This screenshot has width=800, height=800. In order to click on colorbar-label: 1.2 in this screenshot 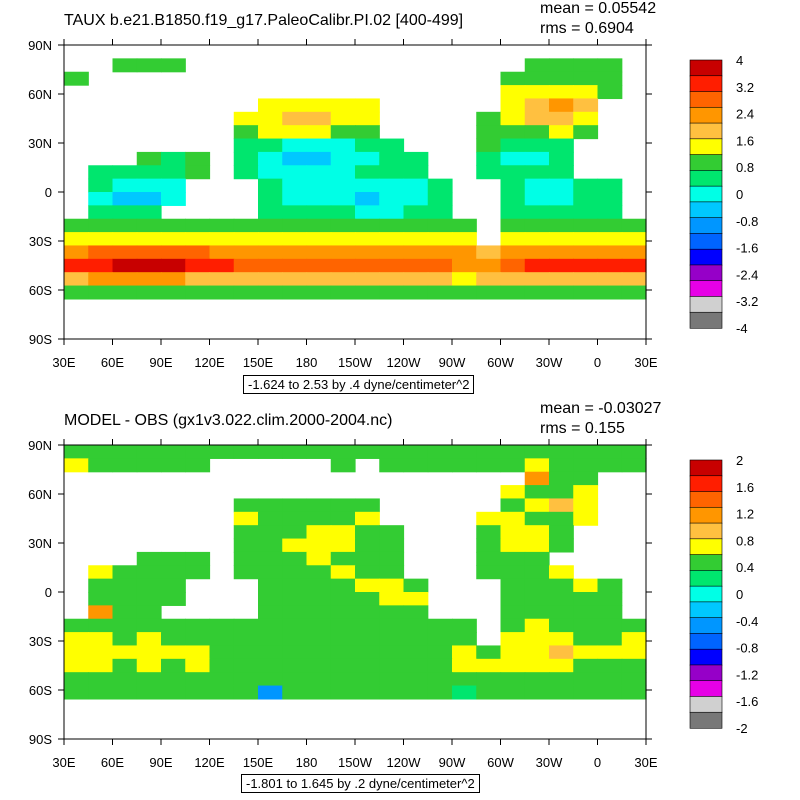, I will do `click(745, 514)`.